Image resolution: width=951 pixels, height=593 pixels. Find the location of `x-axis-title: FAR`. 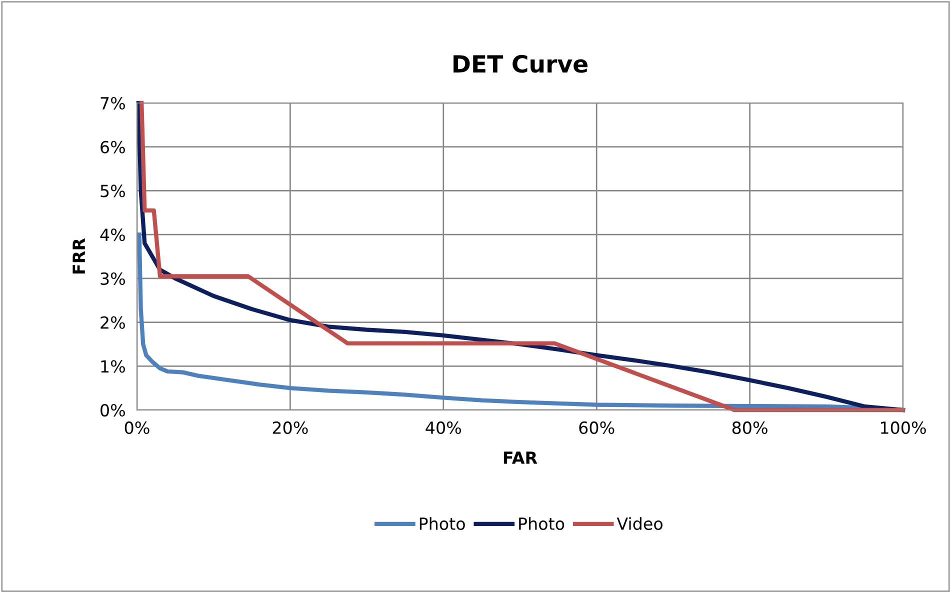

x-axis-title: FAR is located at coordinates (521, 458).